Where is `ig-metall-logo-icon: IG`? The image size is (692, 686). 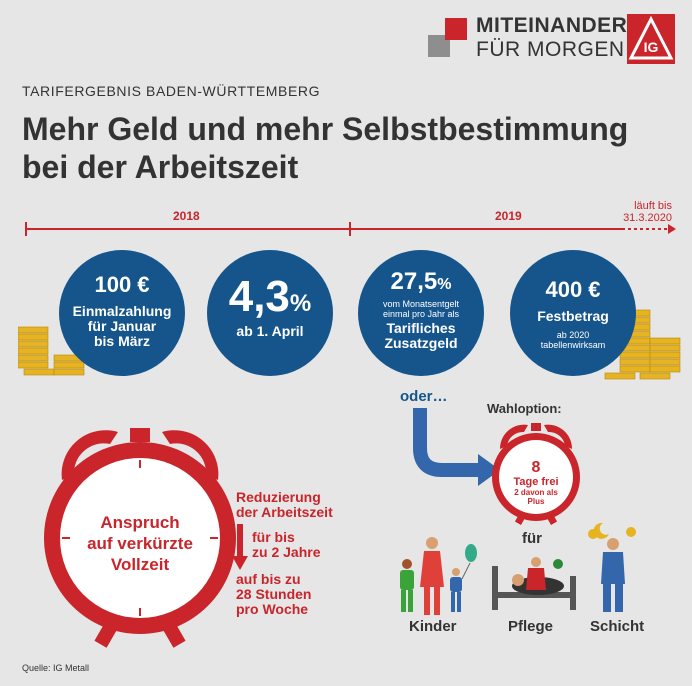 ig-metall-logo-icon: IG is located at coordinates (651, 39).